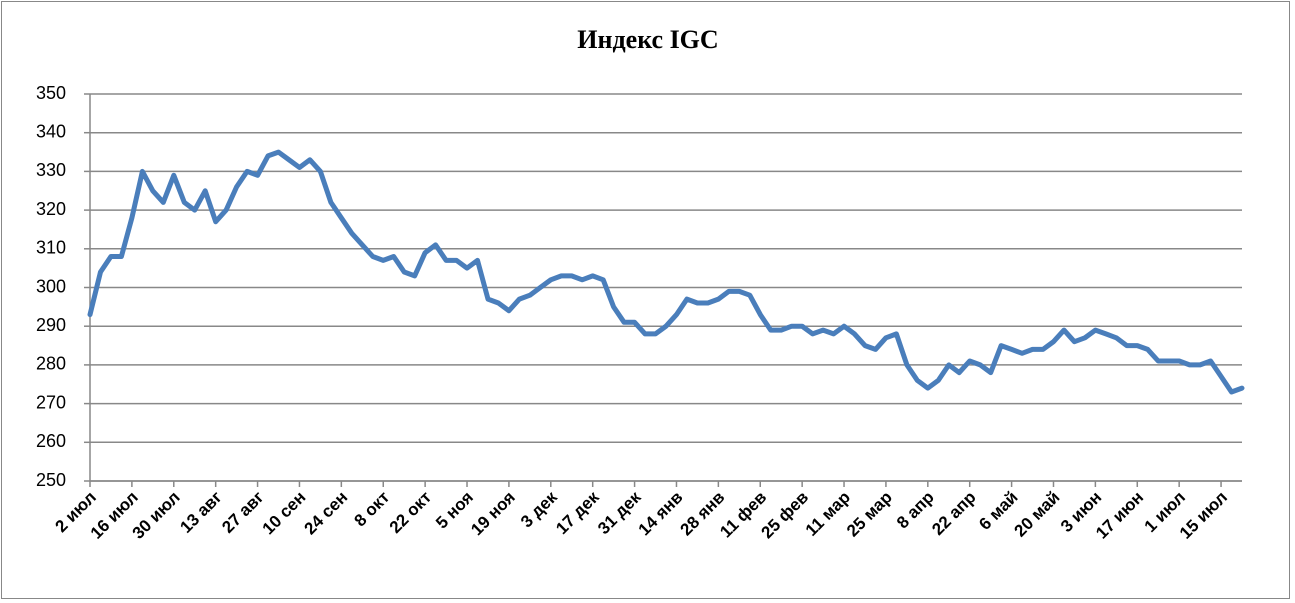 This screenshot has width=1295, height=603. Describe the element at coordinates (51, 248) in the screenshot. I see `y-tick-label: 310` at that location.